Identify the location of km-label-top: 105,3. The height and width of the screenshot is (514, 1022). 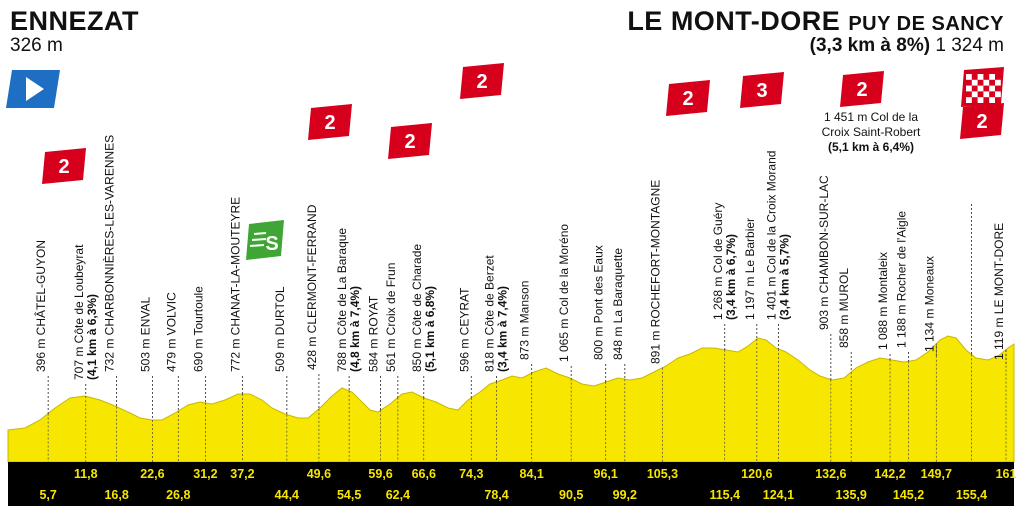
(662, 474).